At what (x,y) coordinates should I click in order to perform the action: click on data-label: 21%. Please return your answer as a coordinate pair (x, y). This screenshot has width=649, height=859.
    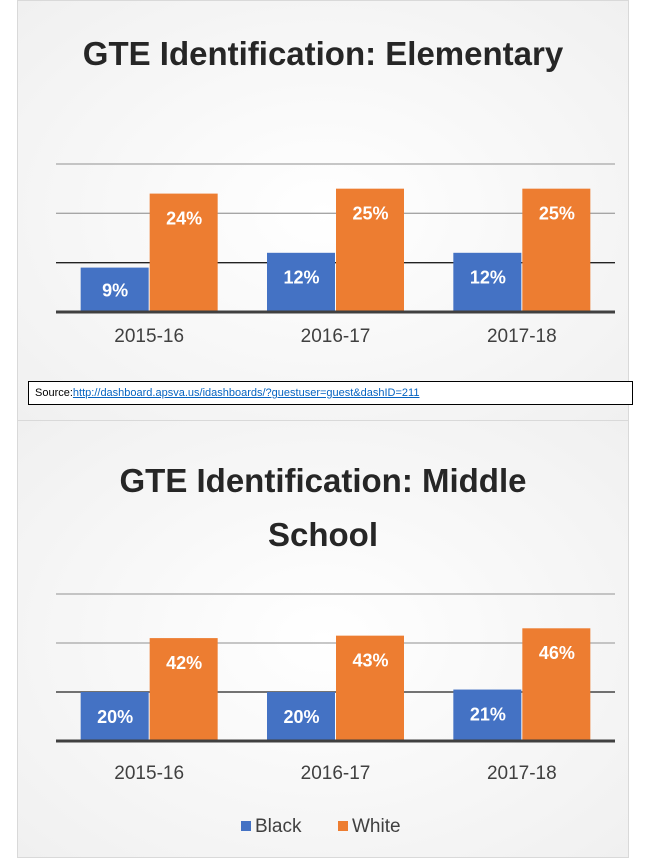
    Looking at the image, I should click on (488, 714).